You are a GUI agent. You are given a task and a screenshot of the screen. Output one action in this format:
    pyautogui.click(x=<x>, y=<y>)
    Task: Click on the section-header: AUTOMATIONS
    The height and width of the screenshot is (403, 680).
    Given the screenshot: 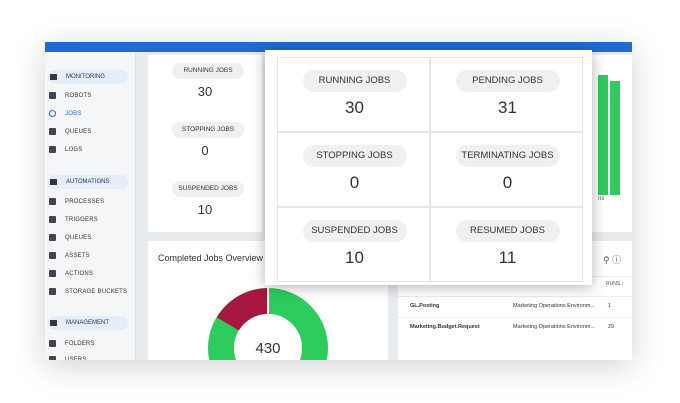 What is the action you would take?
    pyautogui.click(x=88, y=182)
    